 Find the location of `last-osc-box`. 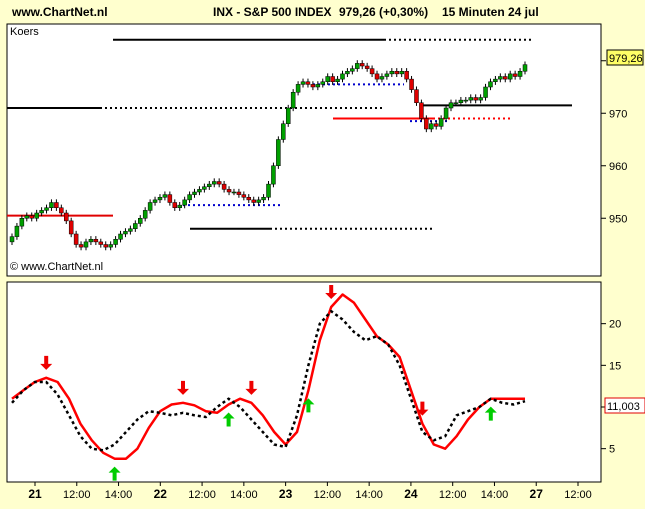

last-osc-box is located at coordinates (624, 405).